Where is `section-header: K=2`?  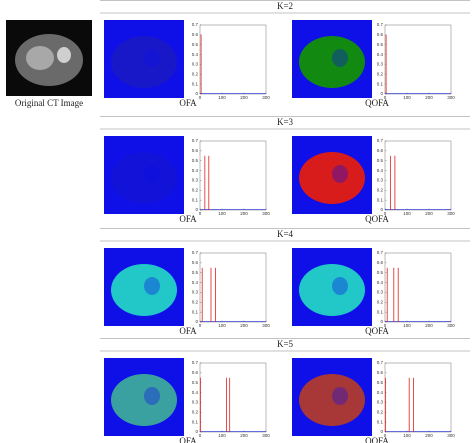
section-header: K=2 is located at coordinates (285, 6).